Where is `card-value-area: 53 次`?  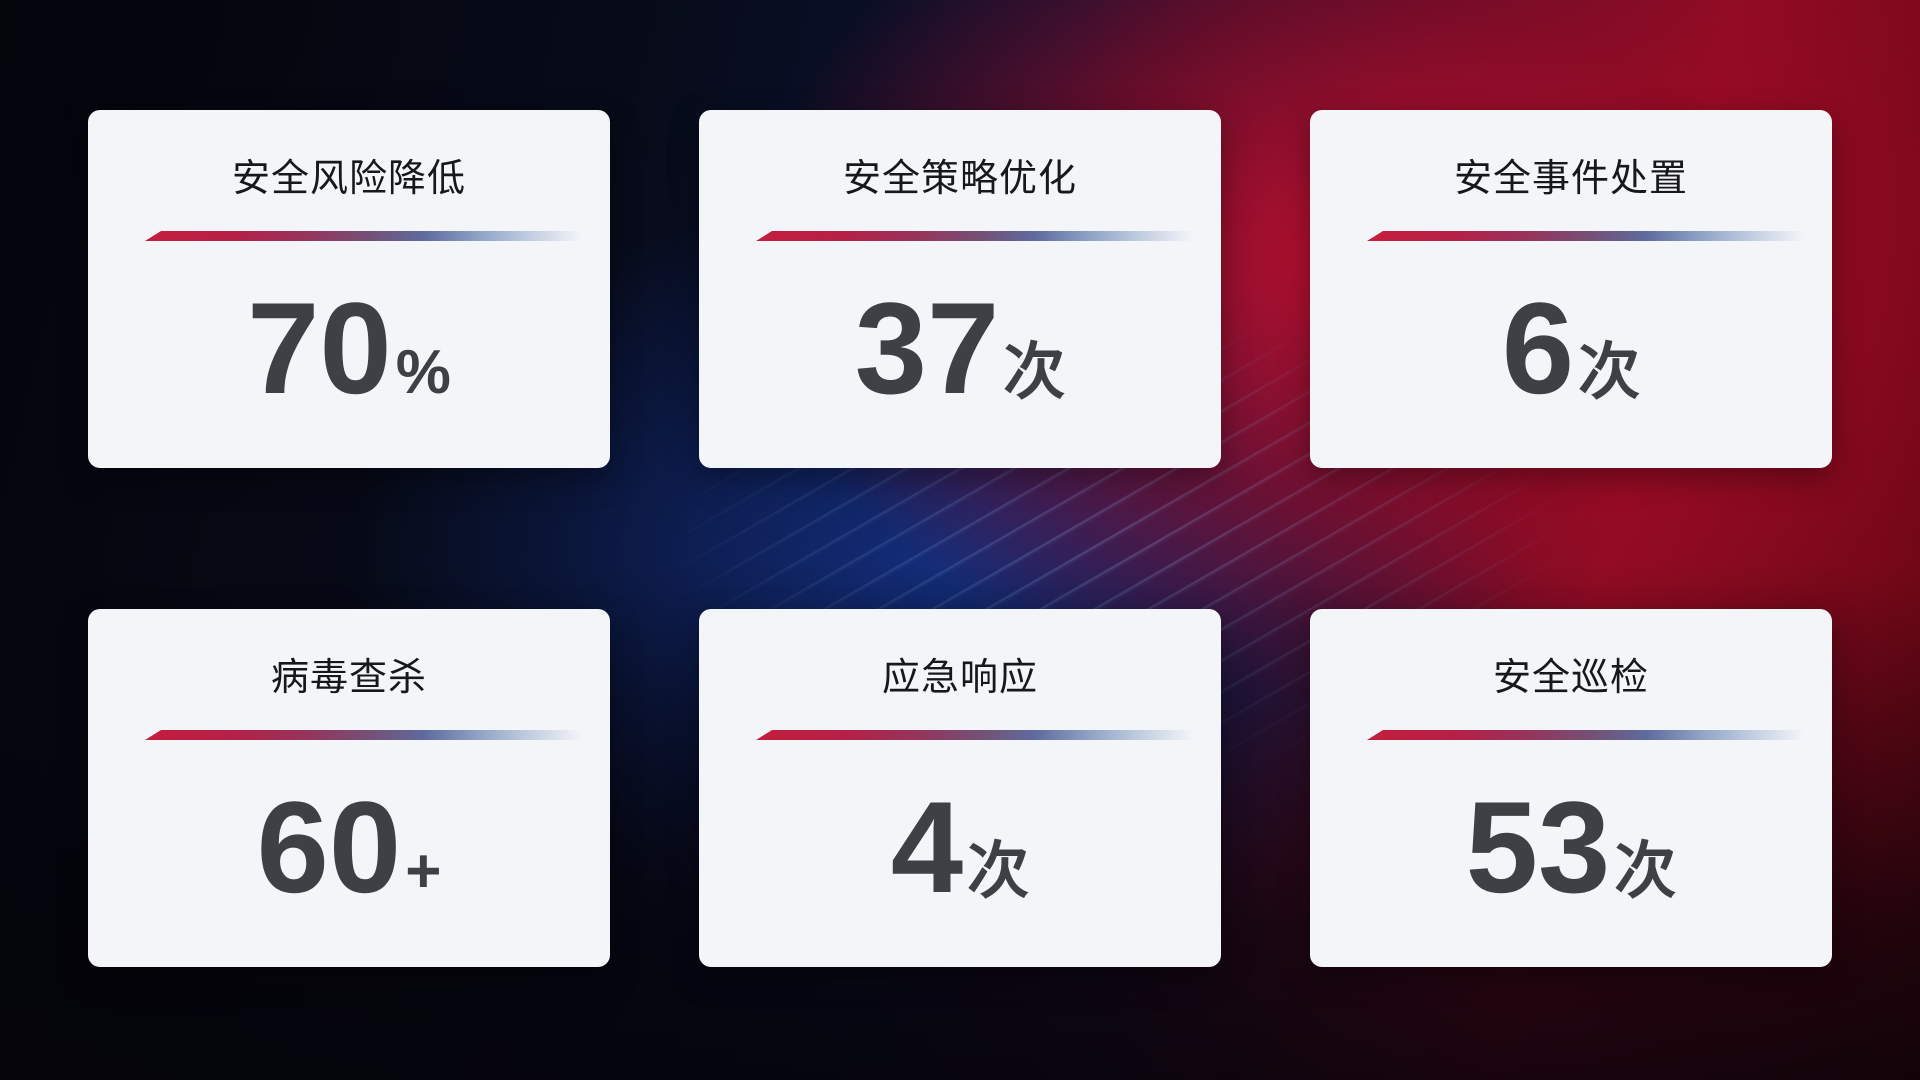 card-value-area: 53 次 is located at coordinates (1571, 853).